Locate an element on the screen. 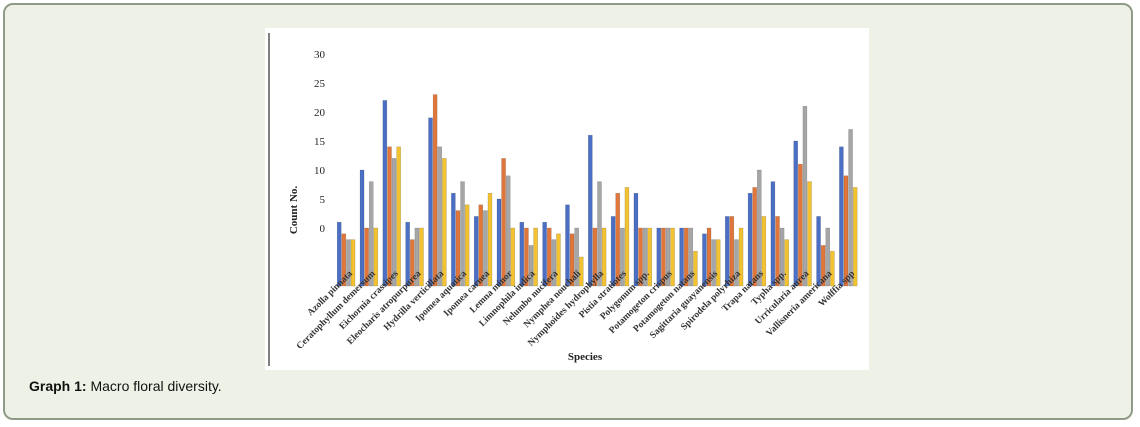 This screenshot has height=427, width=1140. y-tick-label: 5 is located at coordinates (323, 200).